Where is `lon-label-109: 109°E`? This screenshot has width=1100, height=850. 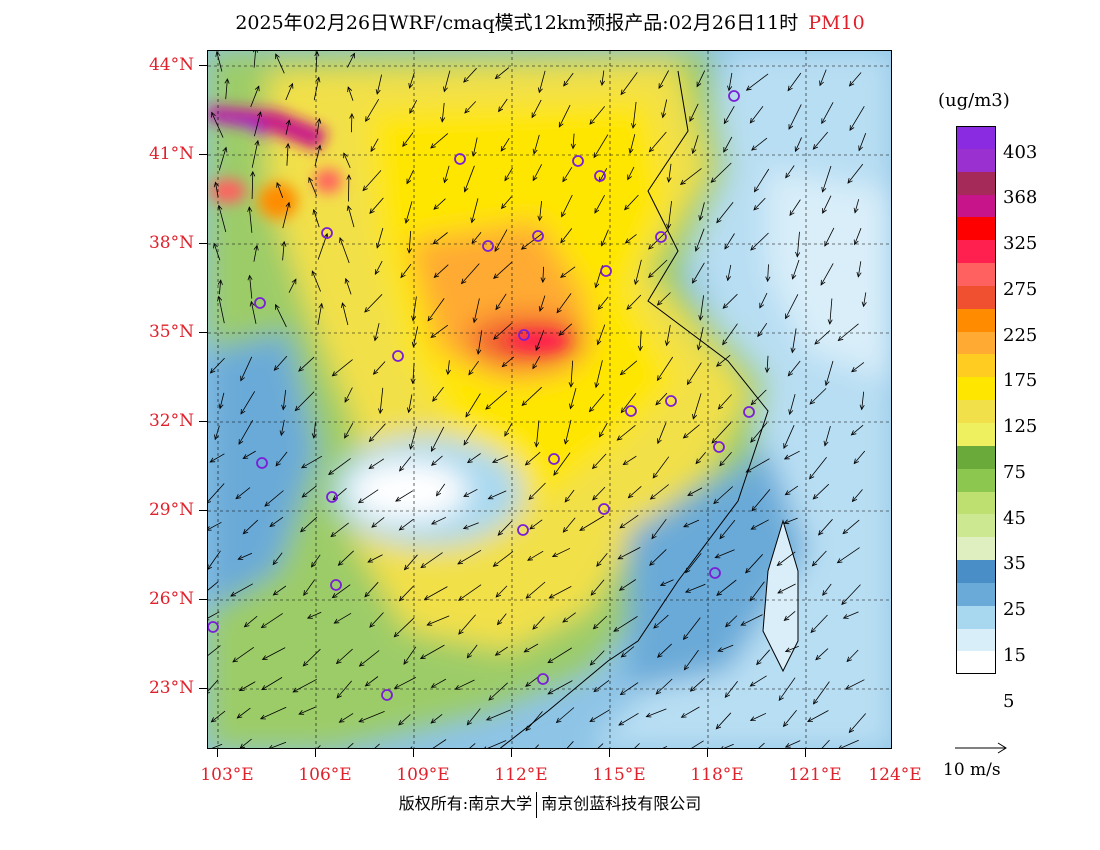 lon-label-109: 109°E is located at coordinates (423, 775).